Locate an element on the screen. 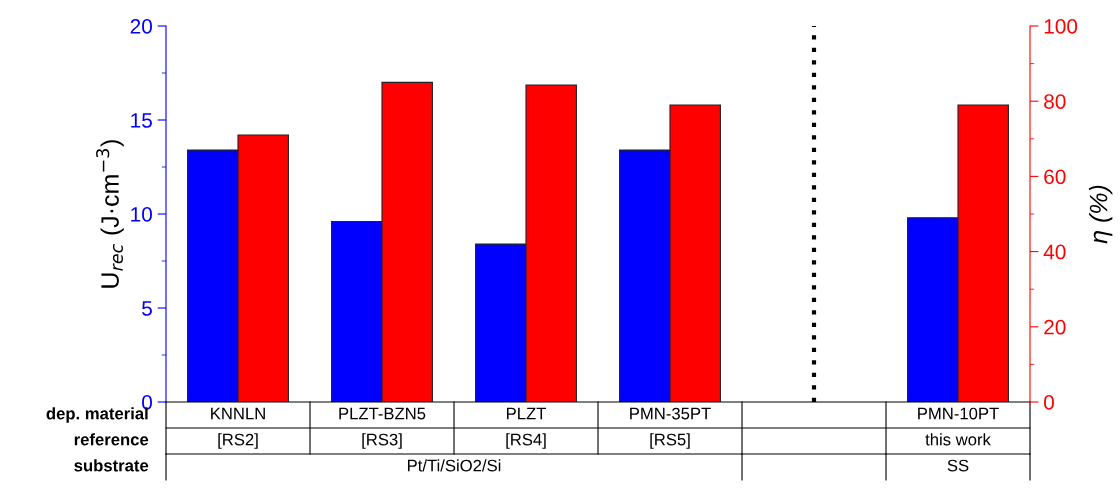 Image resolution: width=1120 pixels, height=501 pixels. text: Pt/Ti/SiO2/Si is located at coordinates (454, 465).